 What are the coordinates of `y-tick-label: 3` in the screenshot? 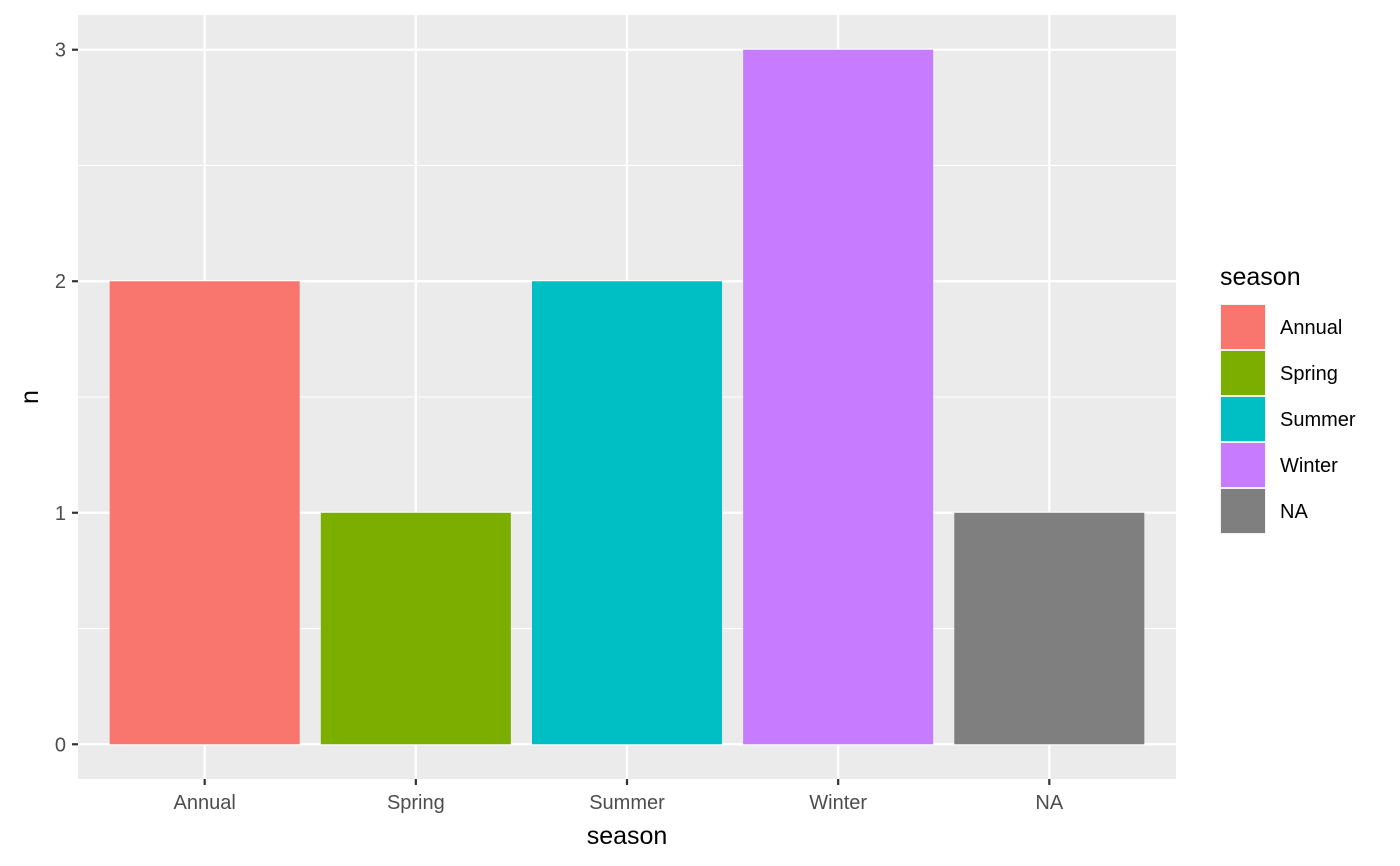 It's located at (60, 51).